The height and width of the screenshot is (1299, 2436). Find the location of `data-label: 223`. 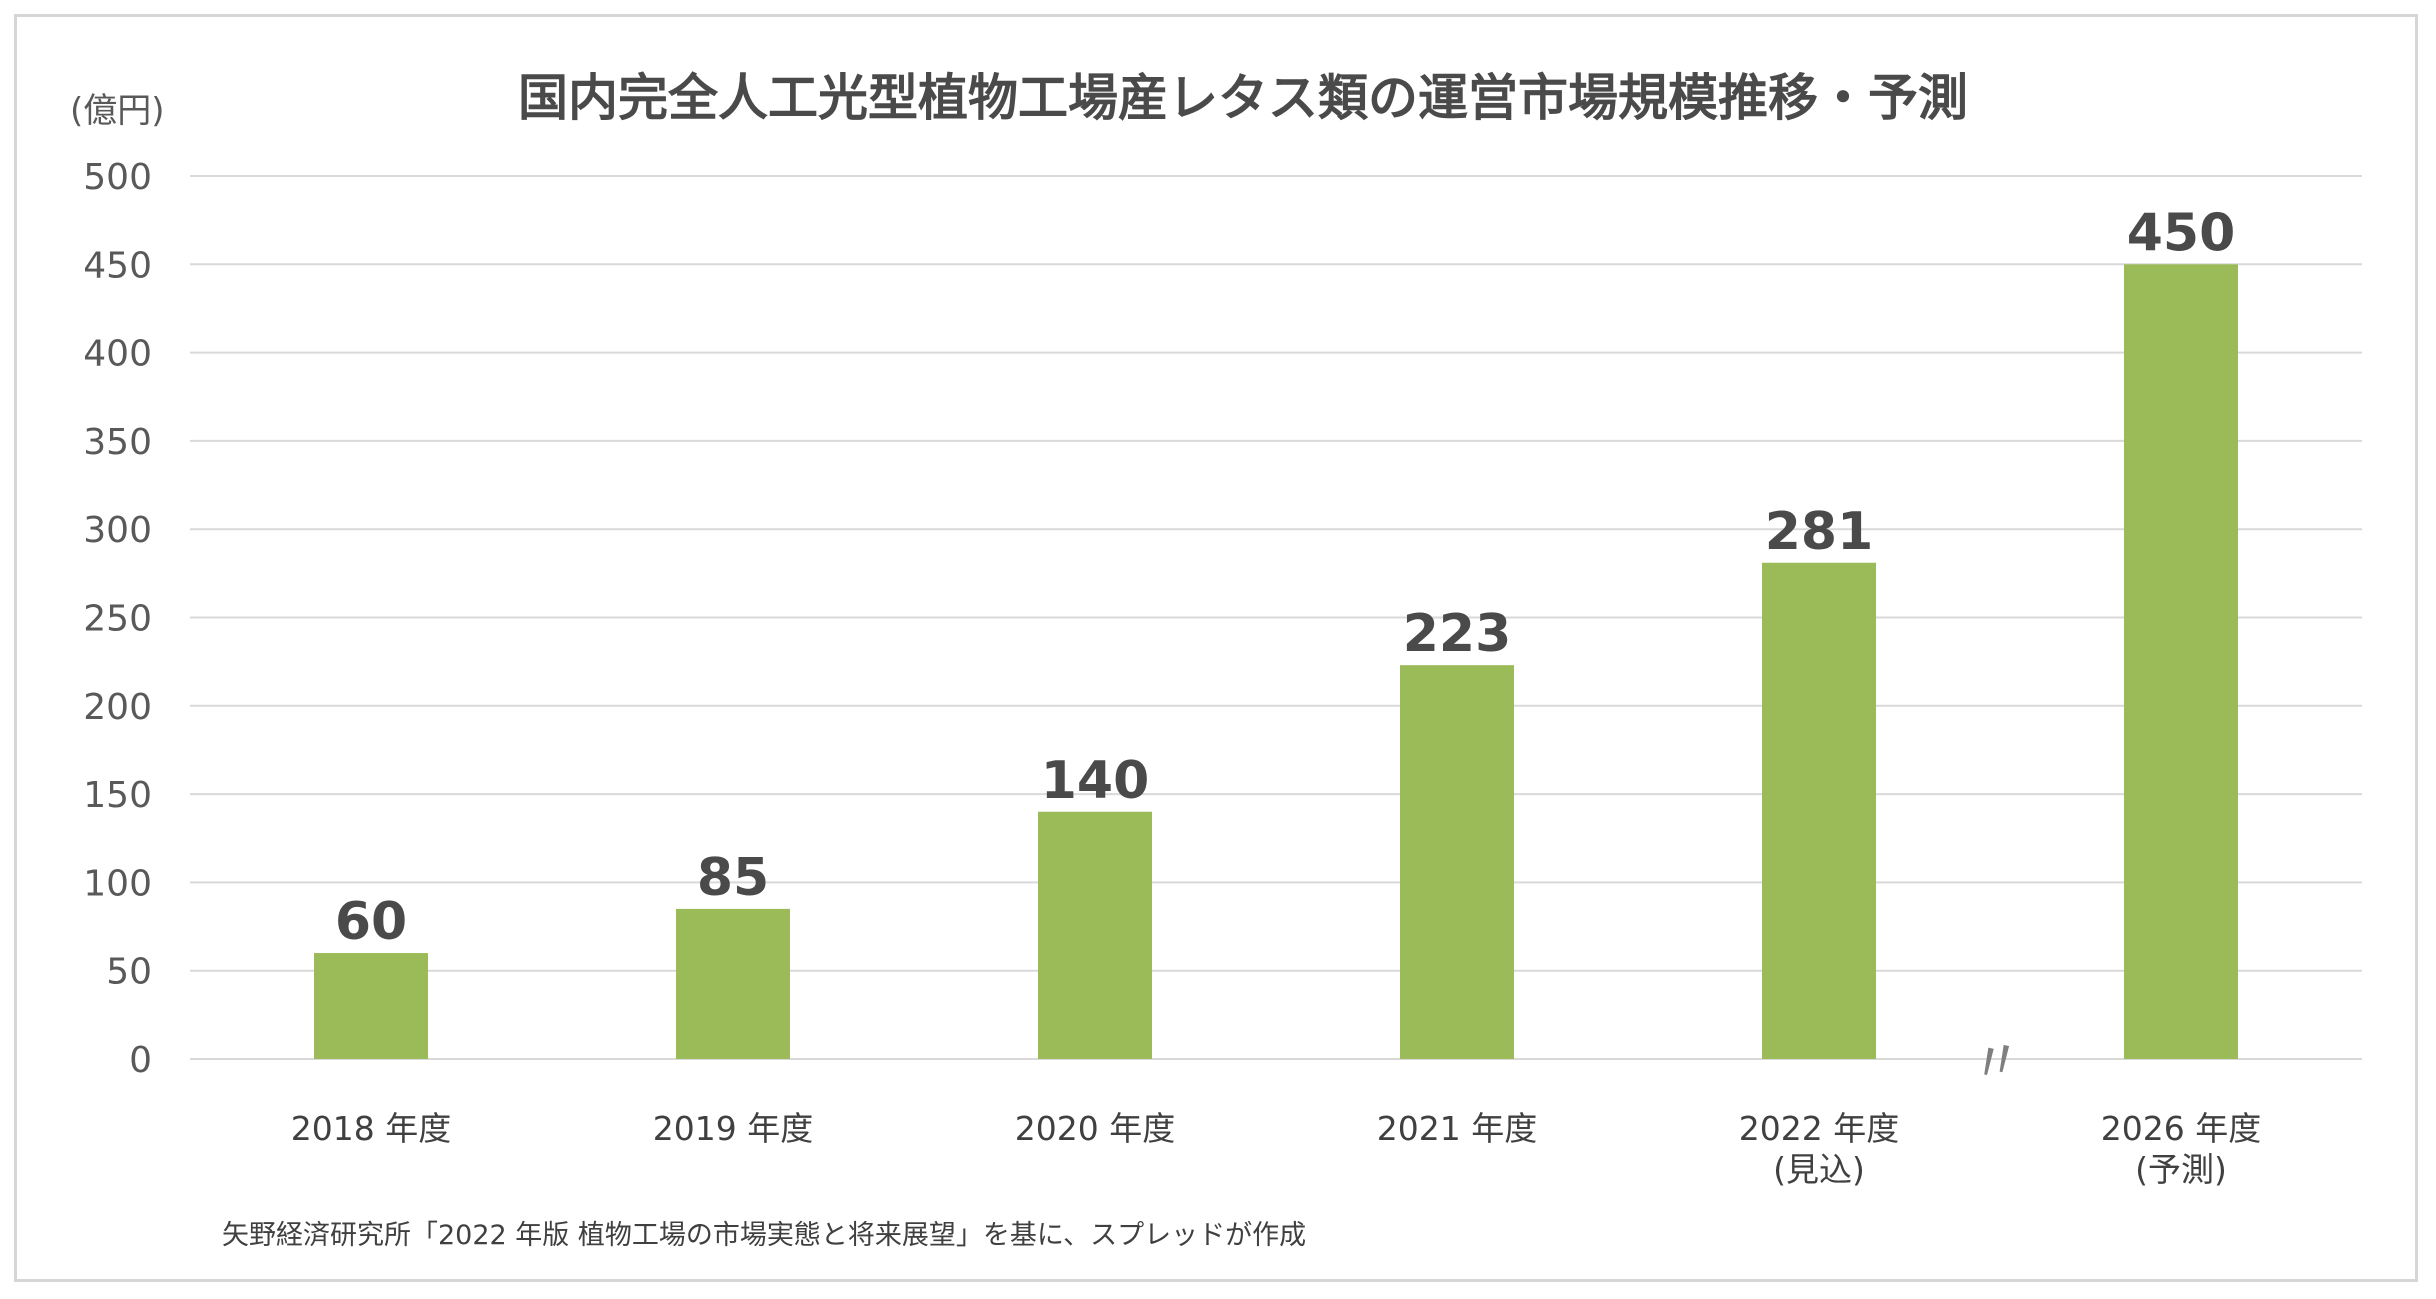

data-label: 223 is located at coordinates (1457, 634).